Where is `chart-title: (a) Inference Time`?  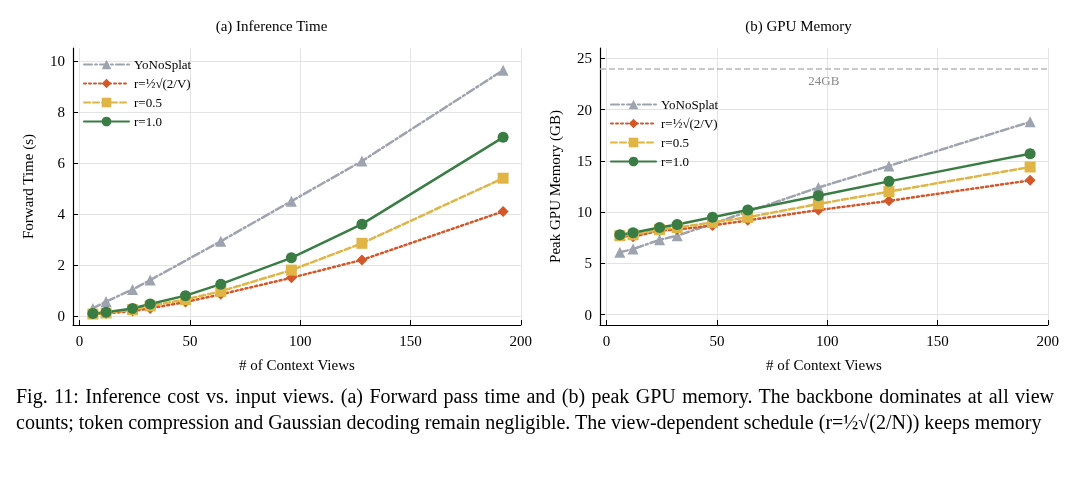 chart-title: (a) Inference Time is located at coordinates (271, 26).